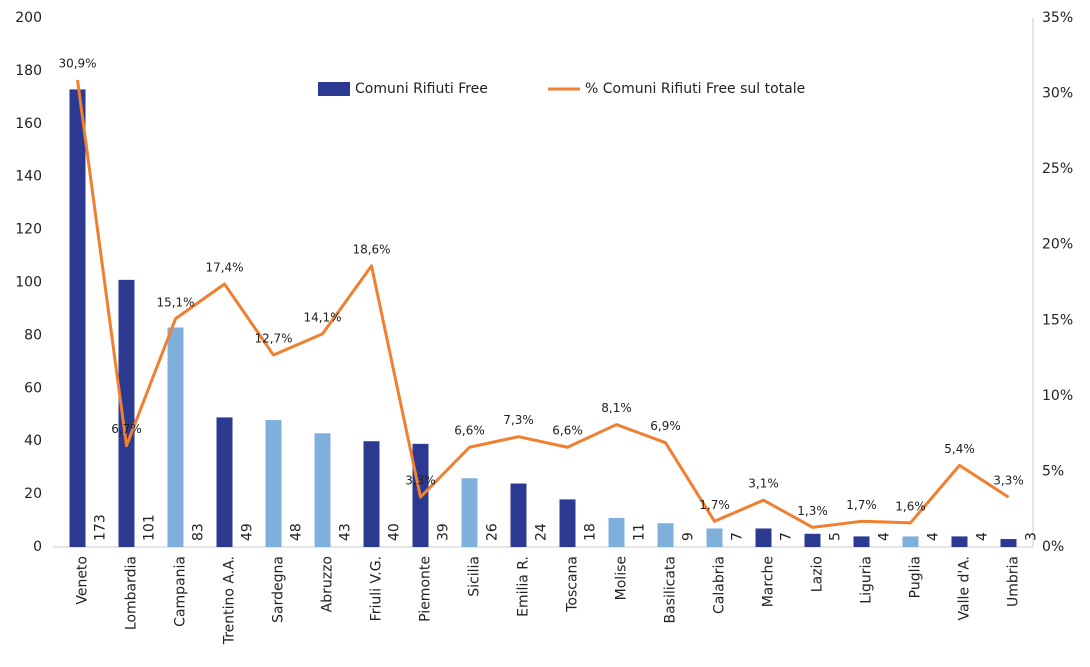 Image resolution: width=1090 pixels, height=667 pixels. What do you see at coordinates (542, 532) in the screenshot?
I see `bar-value-label: 24` at bounding box center [542, 532].